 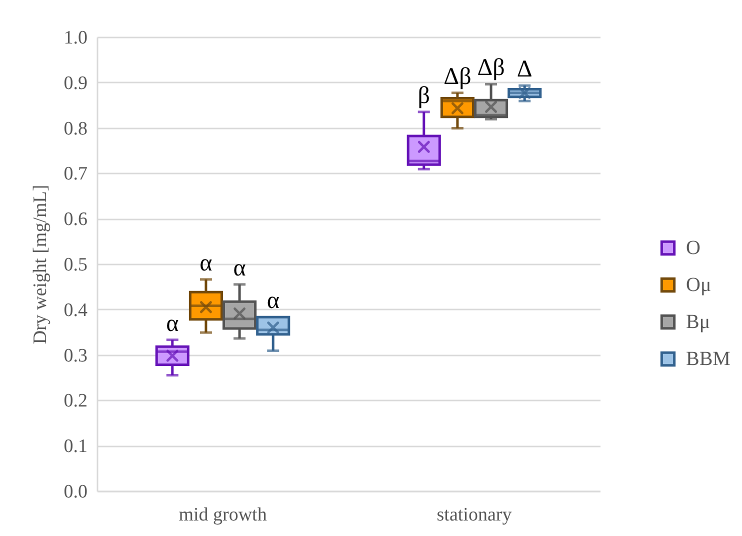 I want to click on annotation: β, so click(x=424, y=95).